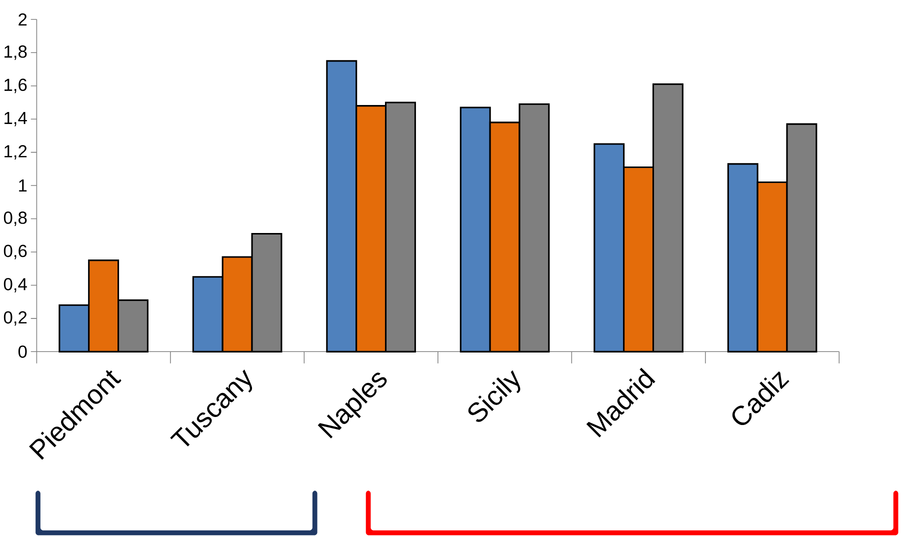  Describe the element at coordinates (15, 52) in the screenshot. I see `y-tick-label: 1,8` at that location.